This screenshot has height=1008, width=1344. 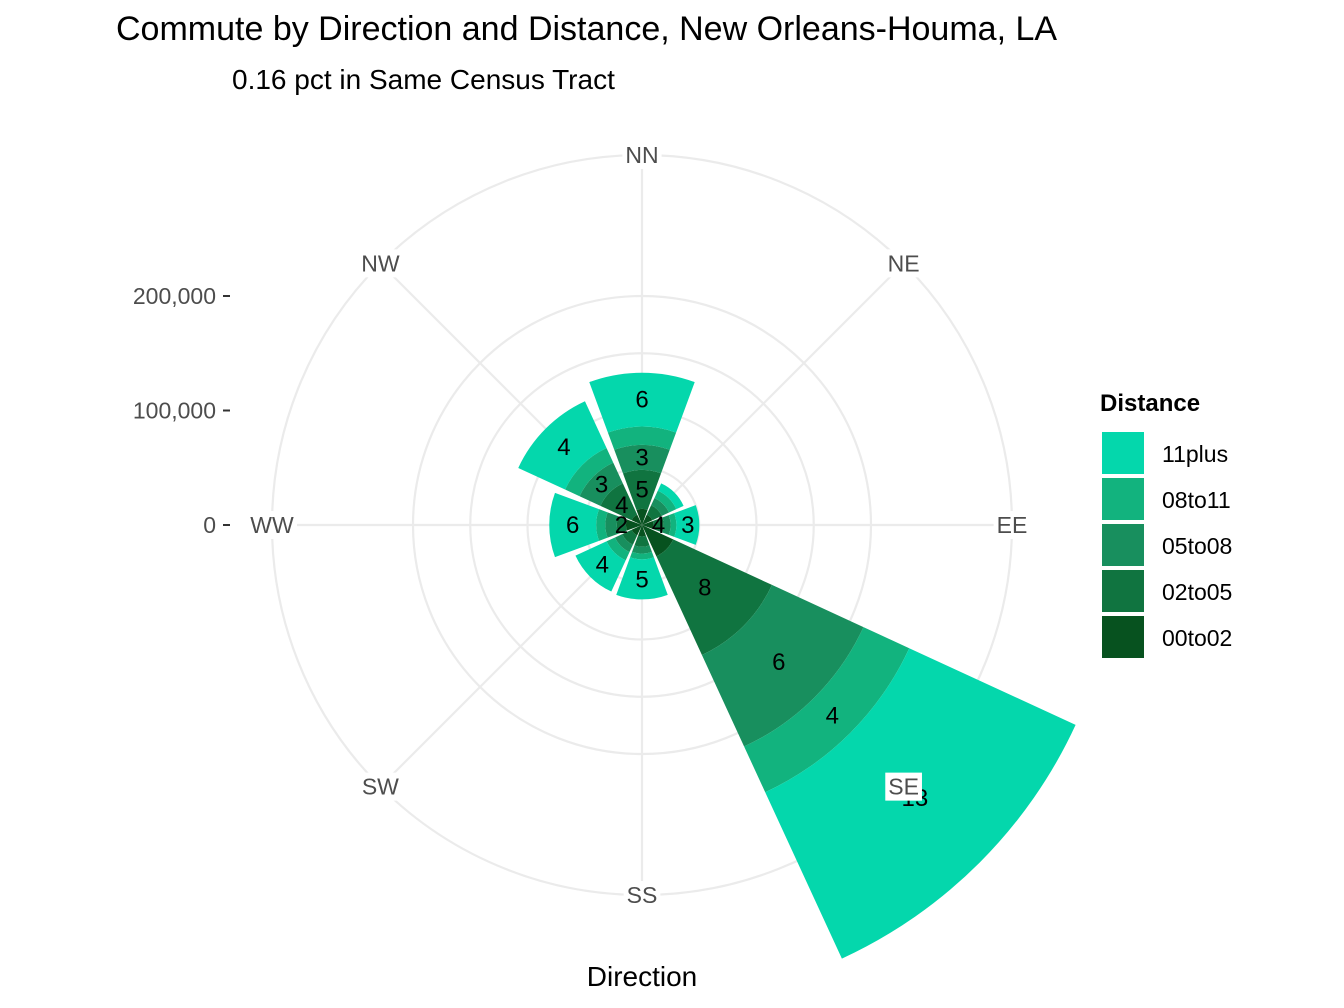 What do you see at coordinates (658, 541) in the screenshot?
I see `bar-SE-00to02` at bounding box center [658, 541].